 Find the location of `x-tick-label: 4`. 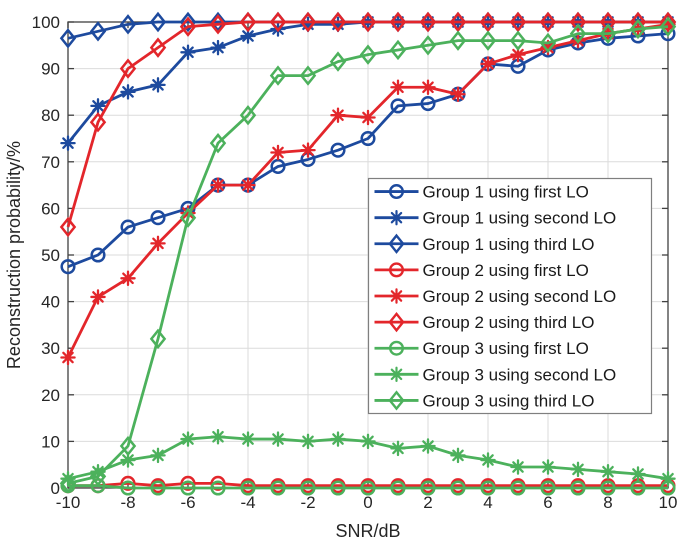

x-tick-label: 4 is located at coordinates (487, 502).